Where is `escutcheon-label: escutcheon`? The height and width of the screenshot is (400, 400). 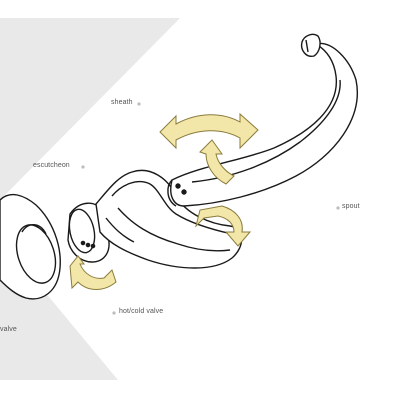
escutcheon-label: escutcheon is located at coordinates (51, 165).